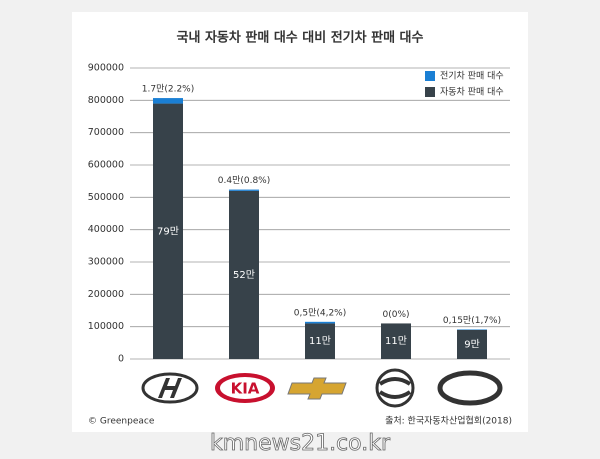 The width and height of the screenshot is (600, 459). I want to click on x-tick-label: KIA, so click(245, 389).